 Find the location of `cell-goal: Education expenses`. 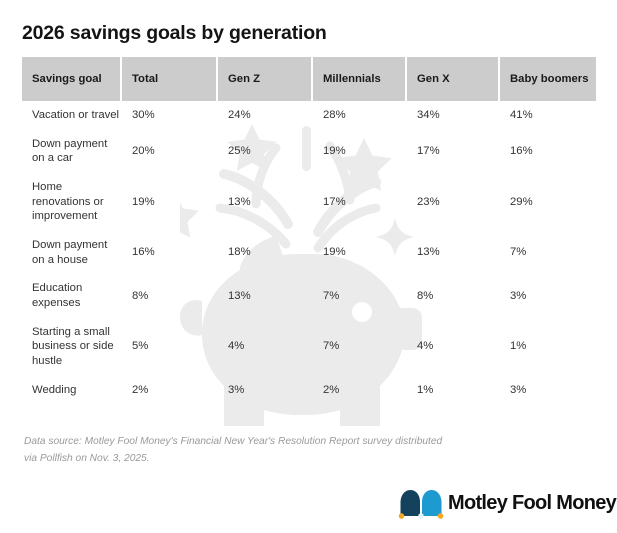

cell-goal: Education expenses is located at coordinates (57, 296).